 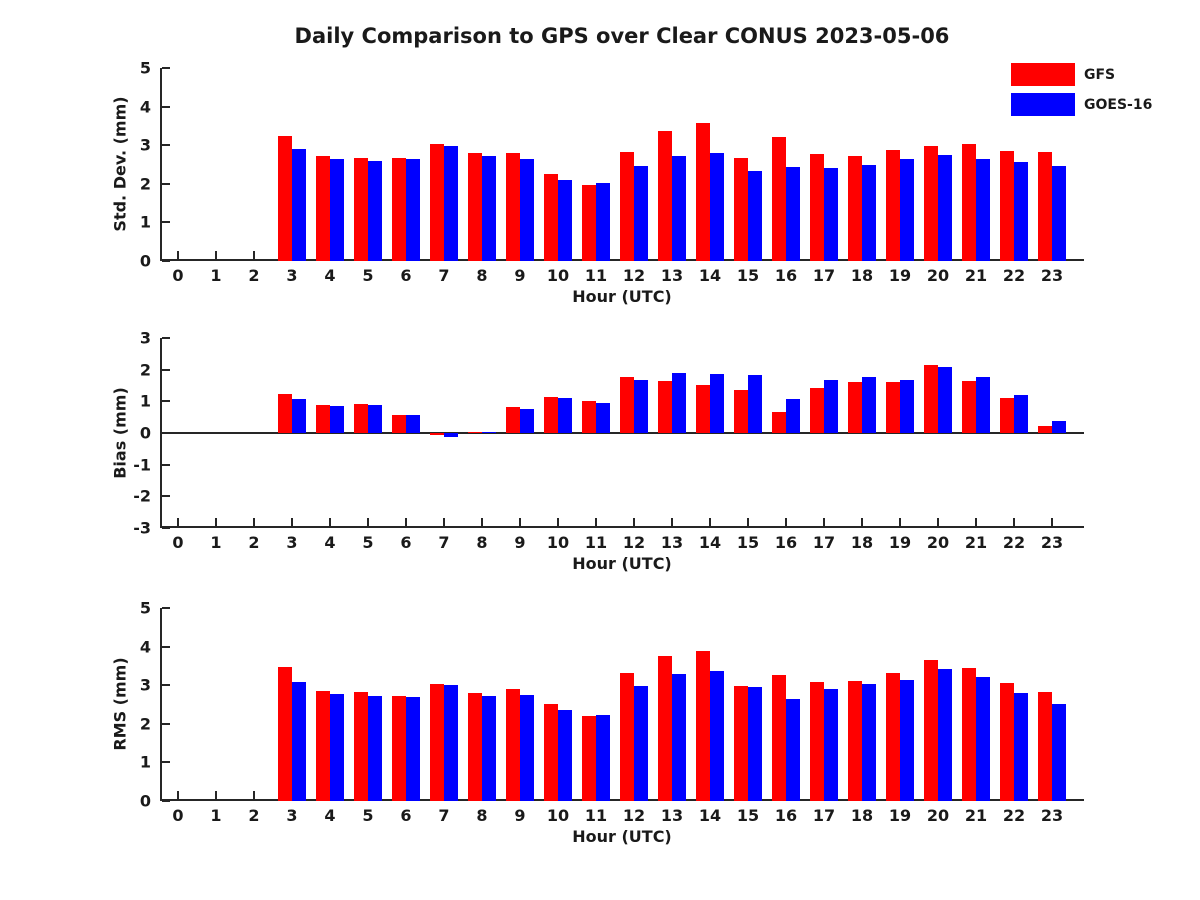 What do you see at coordinates (900, 275) in the screenshot?
I see `x-tick-label: 19` at bounding box center [900, 275].